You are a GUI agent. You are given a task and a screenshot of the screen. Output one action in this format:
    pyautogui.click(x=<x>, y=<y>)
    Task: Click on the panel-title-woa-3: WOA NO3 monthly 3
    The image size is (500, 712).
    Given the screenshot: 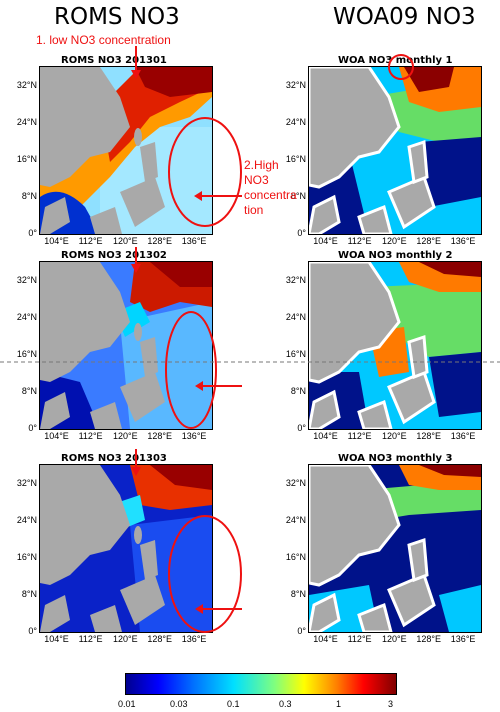 What is the action you would take?
    pyautogui.click(x=395, y=458)
    